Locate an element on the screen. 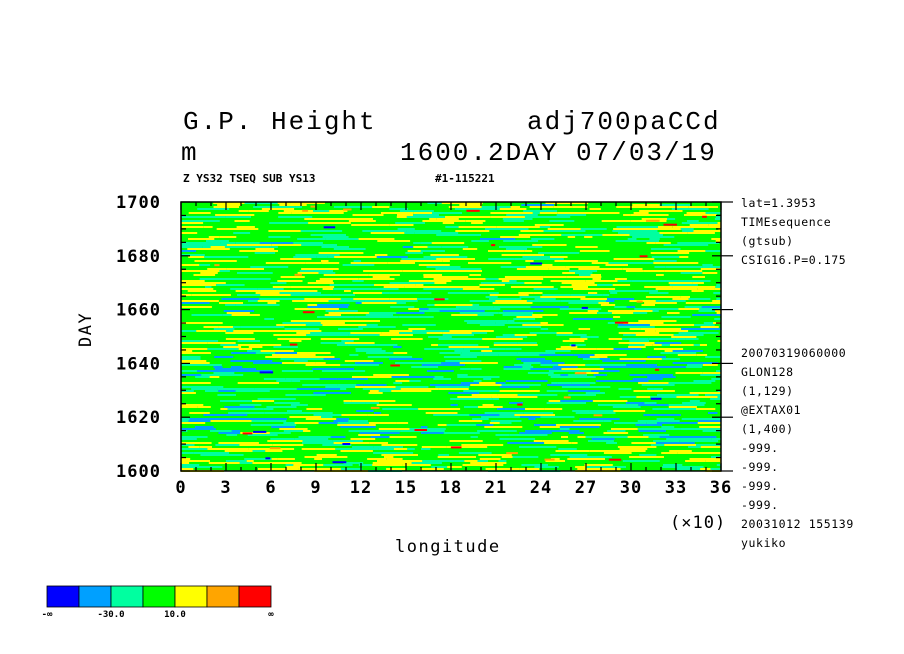 The height and width of the screenshot is (654, 904). x-tick-label: 18 is located at coordinates (451, 488).